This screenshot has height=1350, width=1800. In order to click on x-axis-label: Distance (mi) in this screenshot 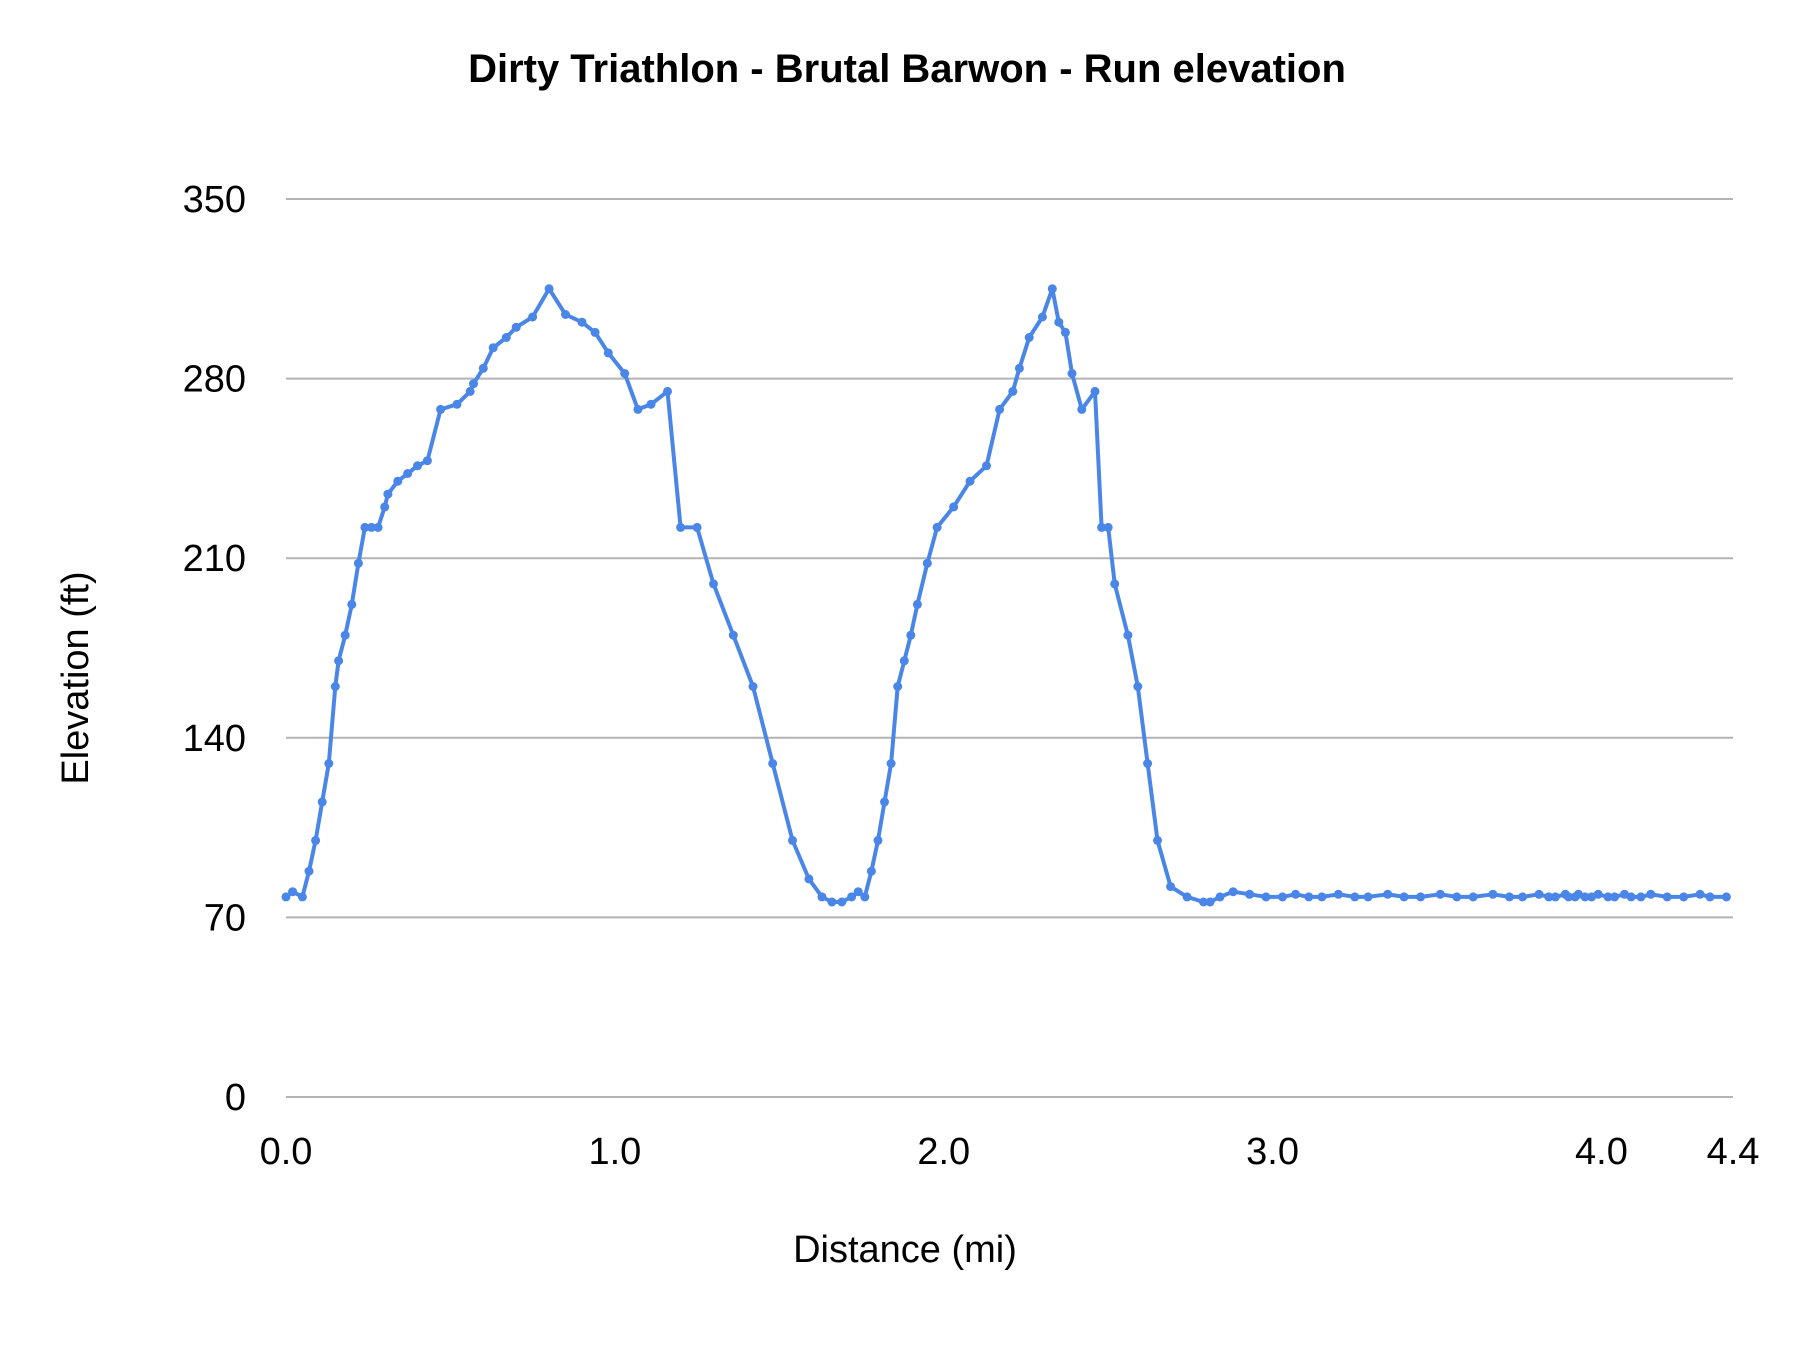, I will do `click(905, 1250)`.